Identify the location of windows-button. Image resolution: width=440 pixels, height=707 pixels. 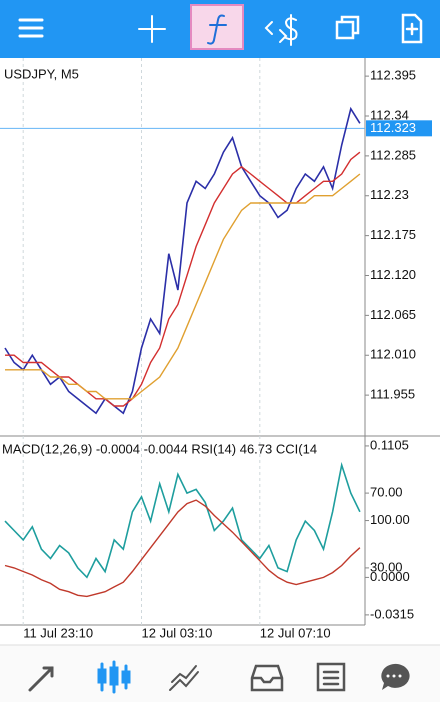
(347, 27).